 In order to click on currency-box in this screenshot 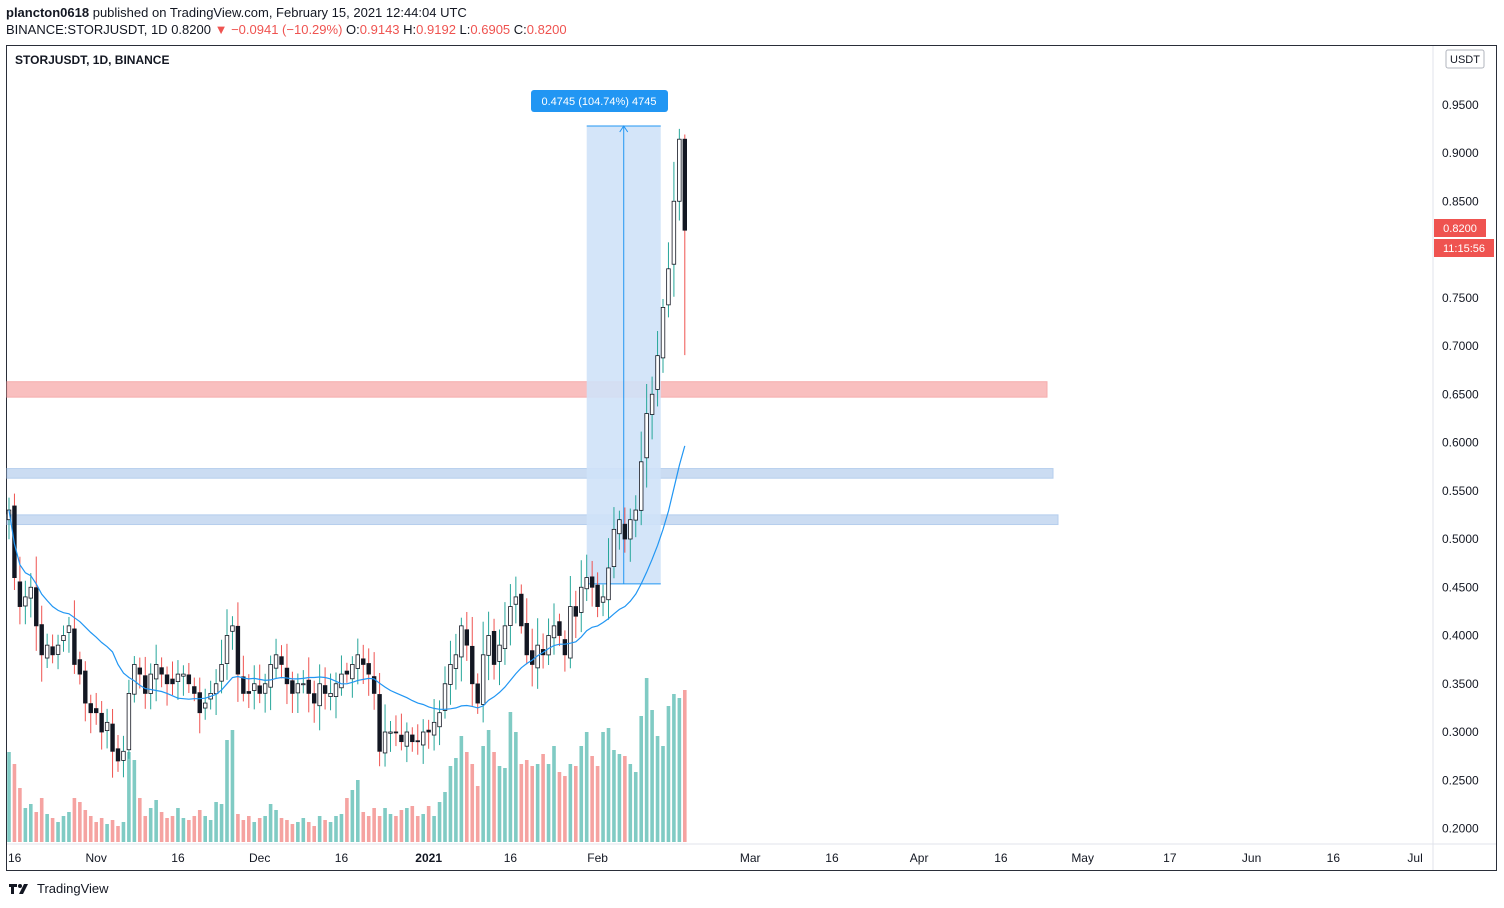, I will do `click(1465, 59)`.